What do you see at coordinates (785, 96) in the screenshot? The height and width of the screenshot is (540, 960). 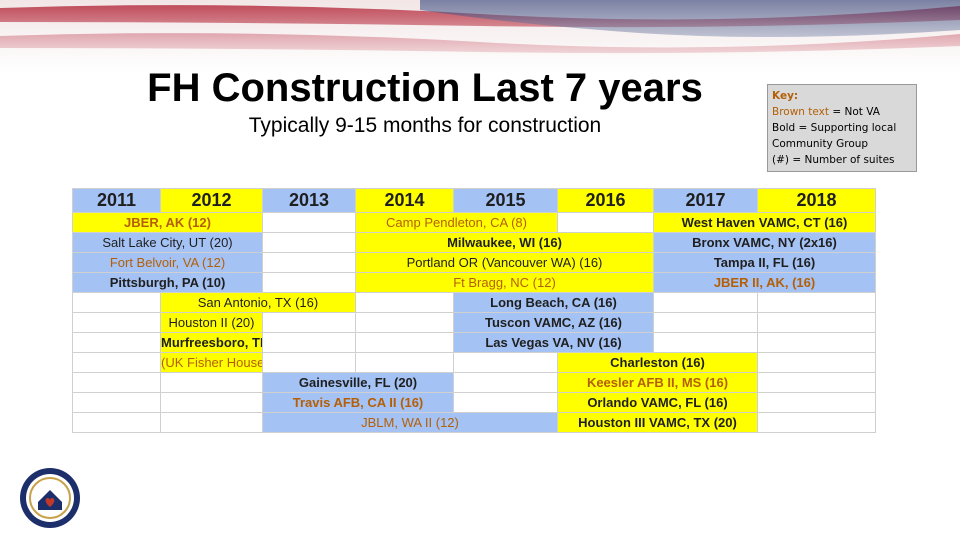 I see `key-title: Key:` at bounding box center [785, 96].